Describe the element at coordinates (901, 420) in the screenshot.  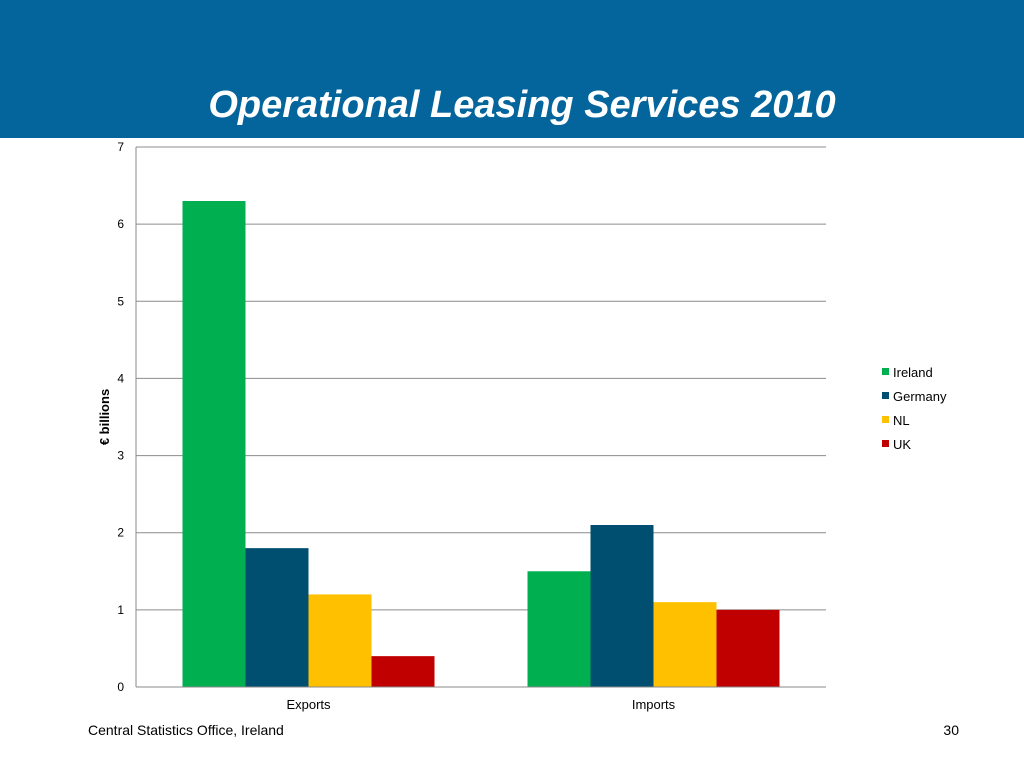
I see `legend-label: NL` at that location.